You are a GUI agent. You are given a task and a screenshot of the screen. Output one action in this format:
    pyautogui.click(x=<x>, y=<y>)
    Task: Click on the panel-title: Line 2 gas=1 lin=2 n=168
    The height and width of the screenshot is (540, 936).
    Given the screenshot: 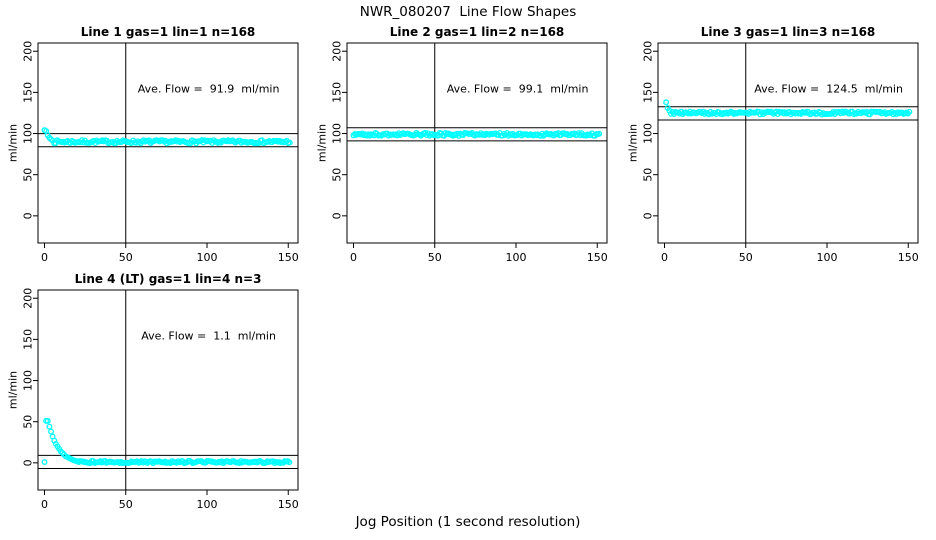 What is the action you would take?
    pyautogui.click(x=477, y=32)
    